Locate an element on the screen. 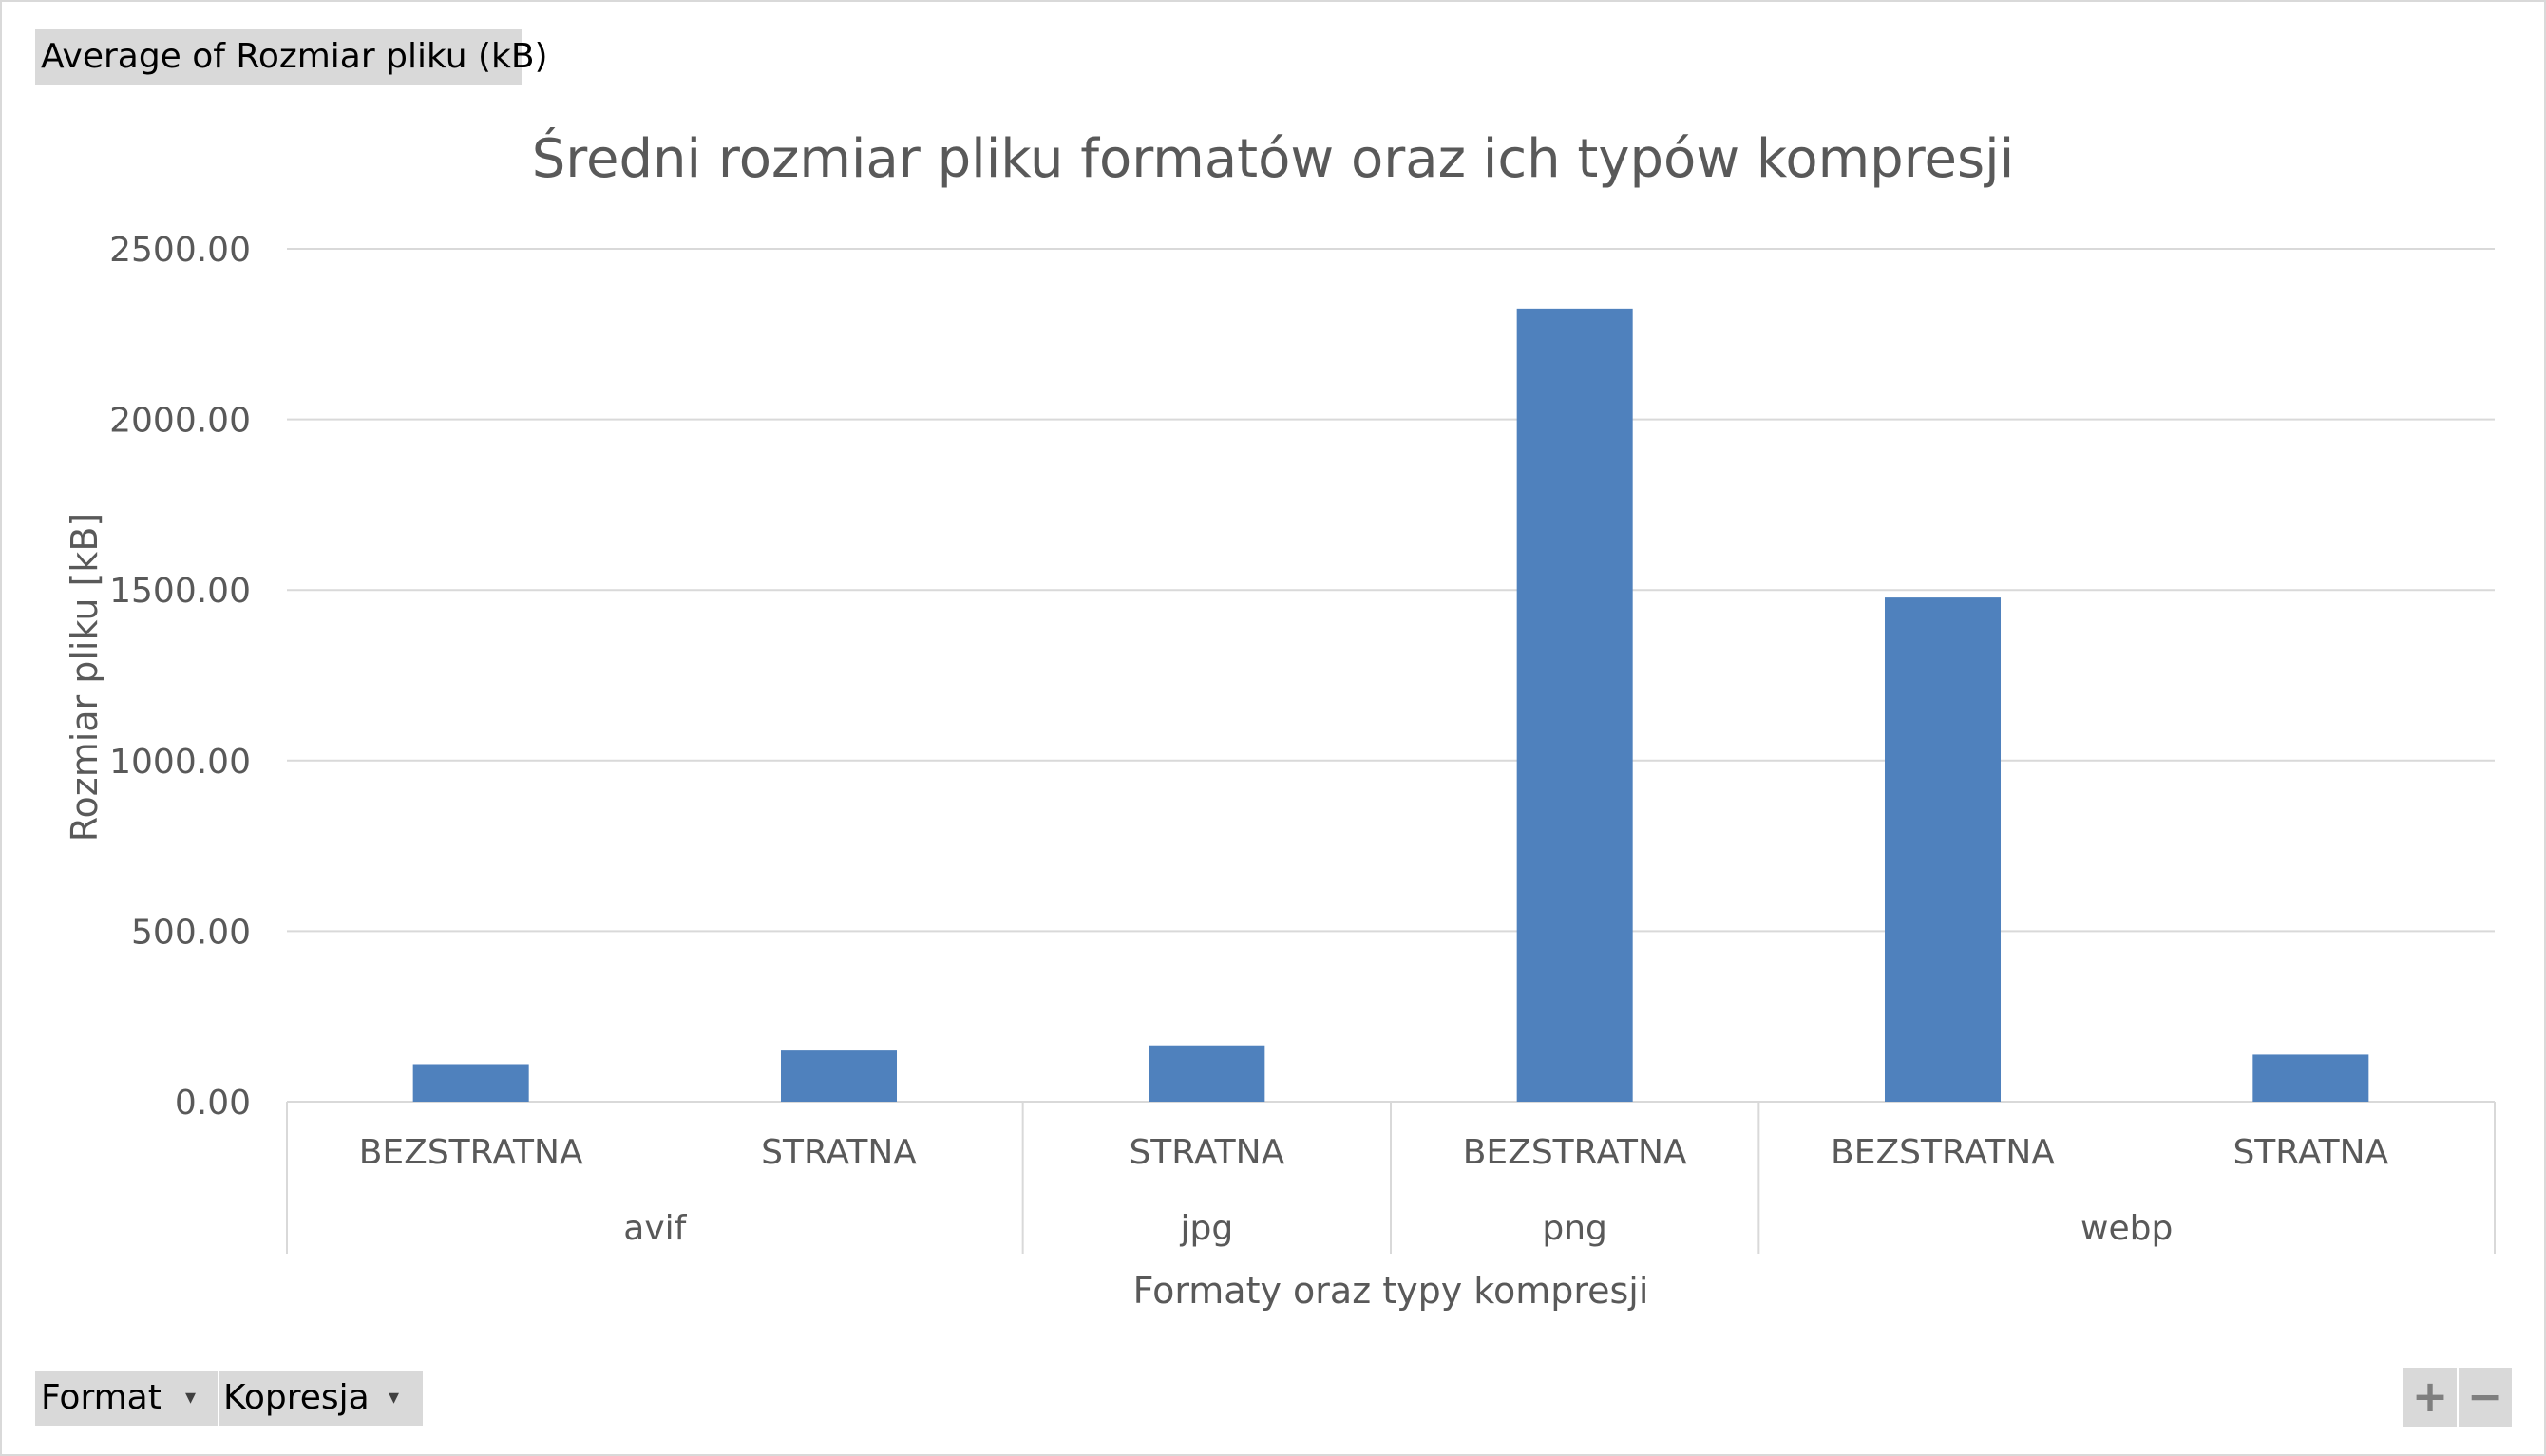  kompresja-field-button: Kopresja ▾ is located at coordinates (321, 1398).